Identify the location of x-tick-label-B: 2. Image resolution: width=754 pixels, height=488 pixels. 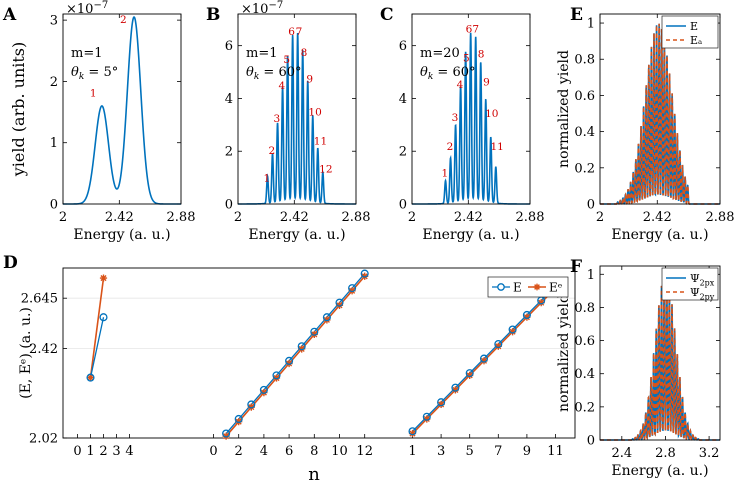
(238, 217).